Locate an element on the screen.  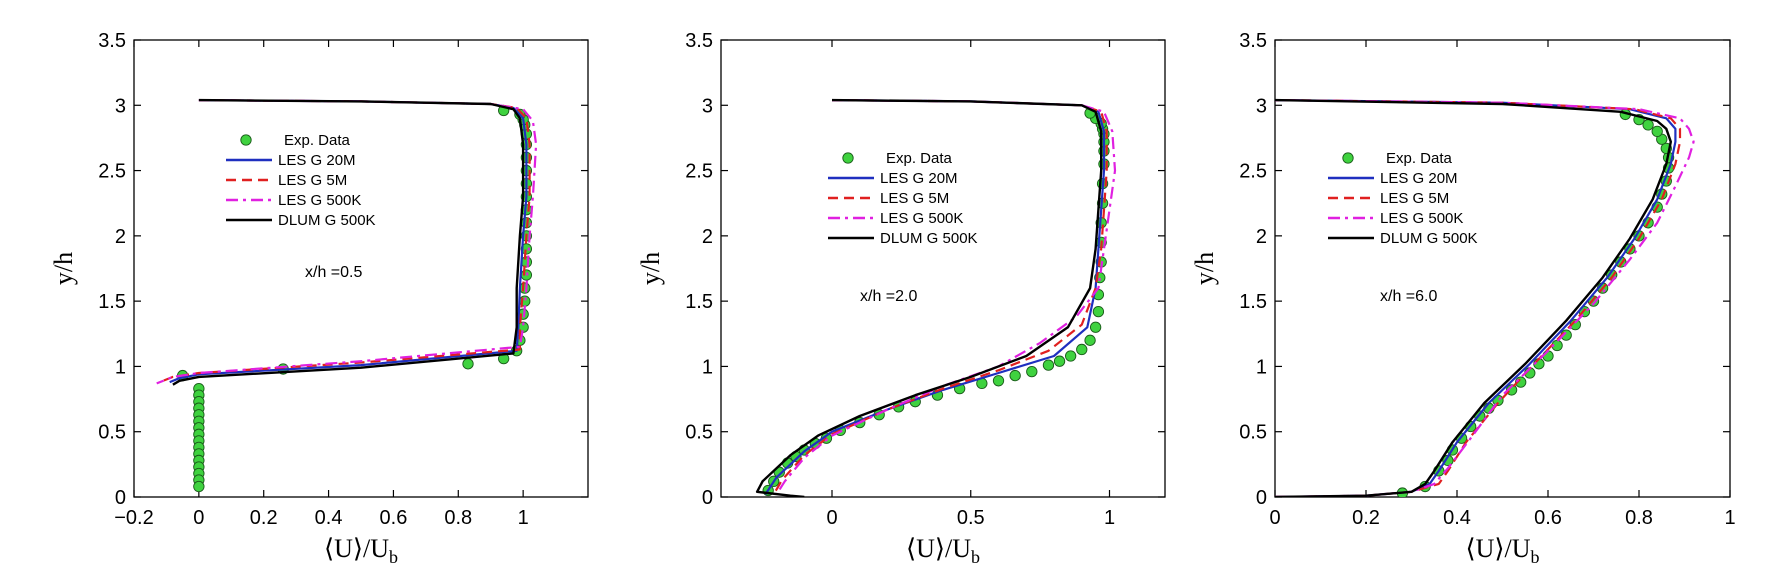
panel-annotation: x/h =2.0 is located at coordinates (888, 296).